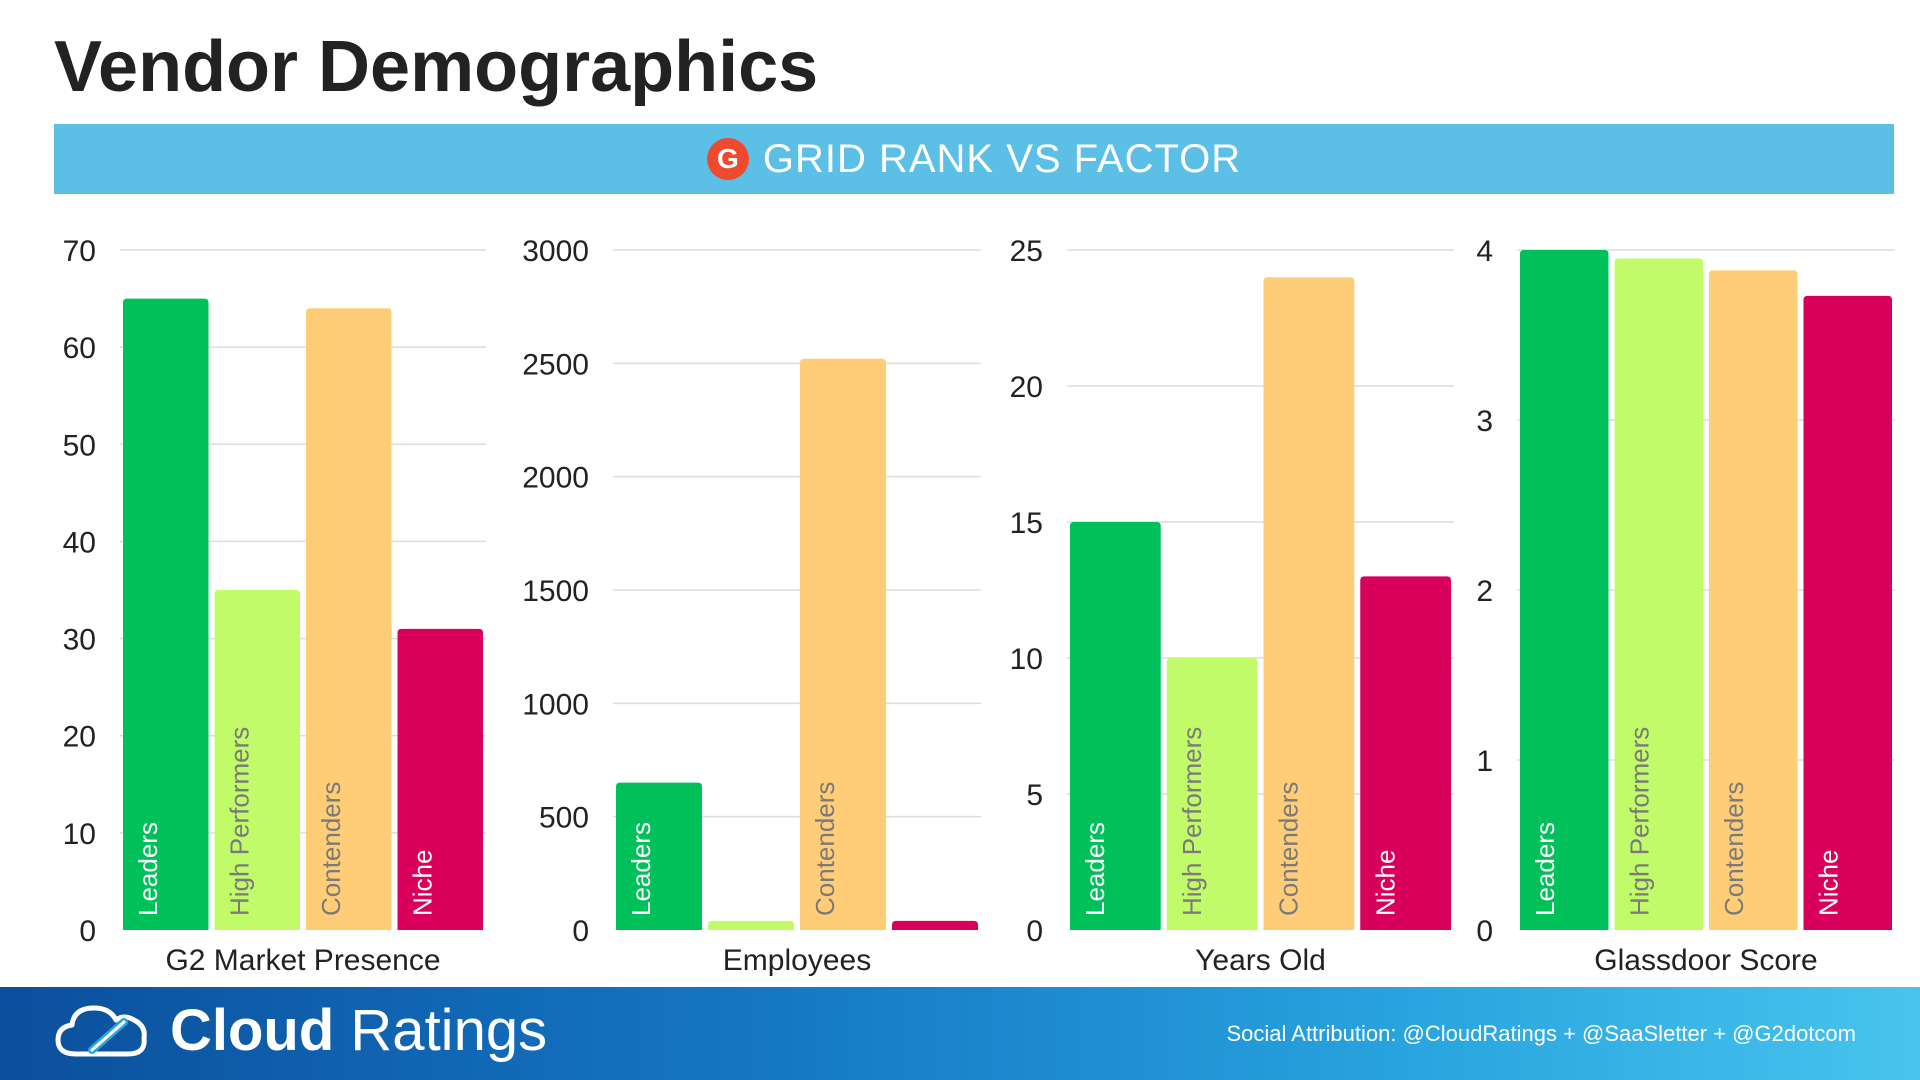 The width and height of the screenshot is (1920, 1080). What do you see at coordinates (79, 640) in the screenshot?
I see `y-tick-label: 30` at bounding box center [79, 640].